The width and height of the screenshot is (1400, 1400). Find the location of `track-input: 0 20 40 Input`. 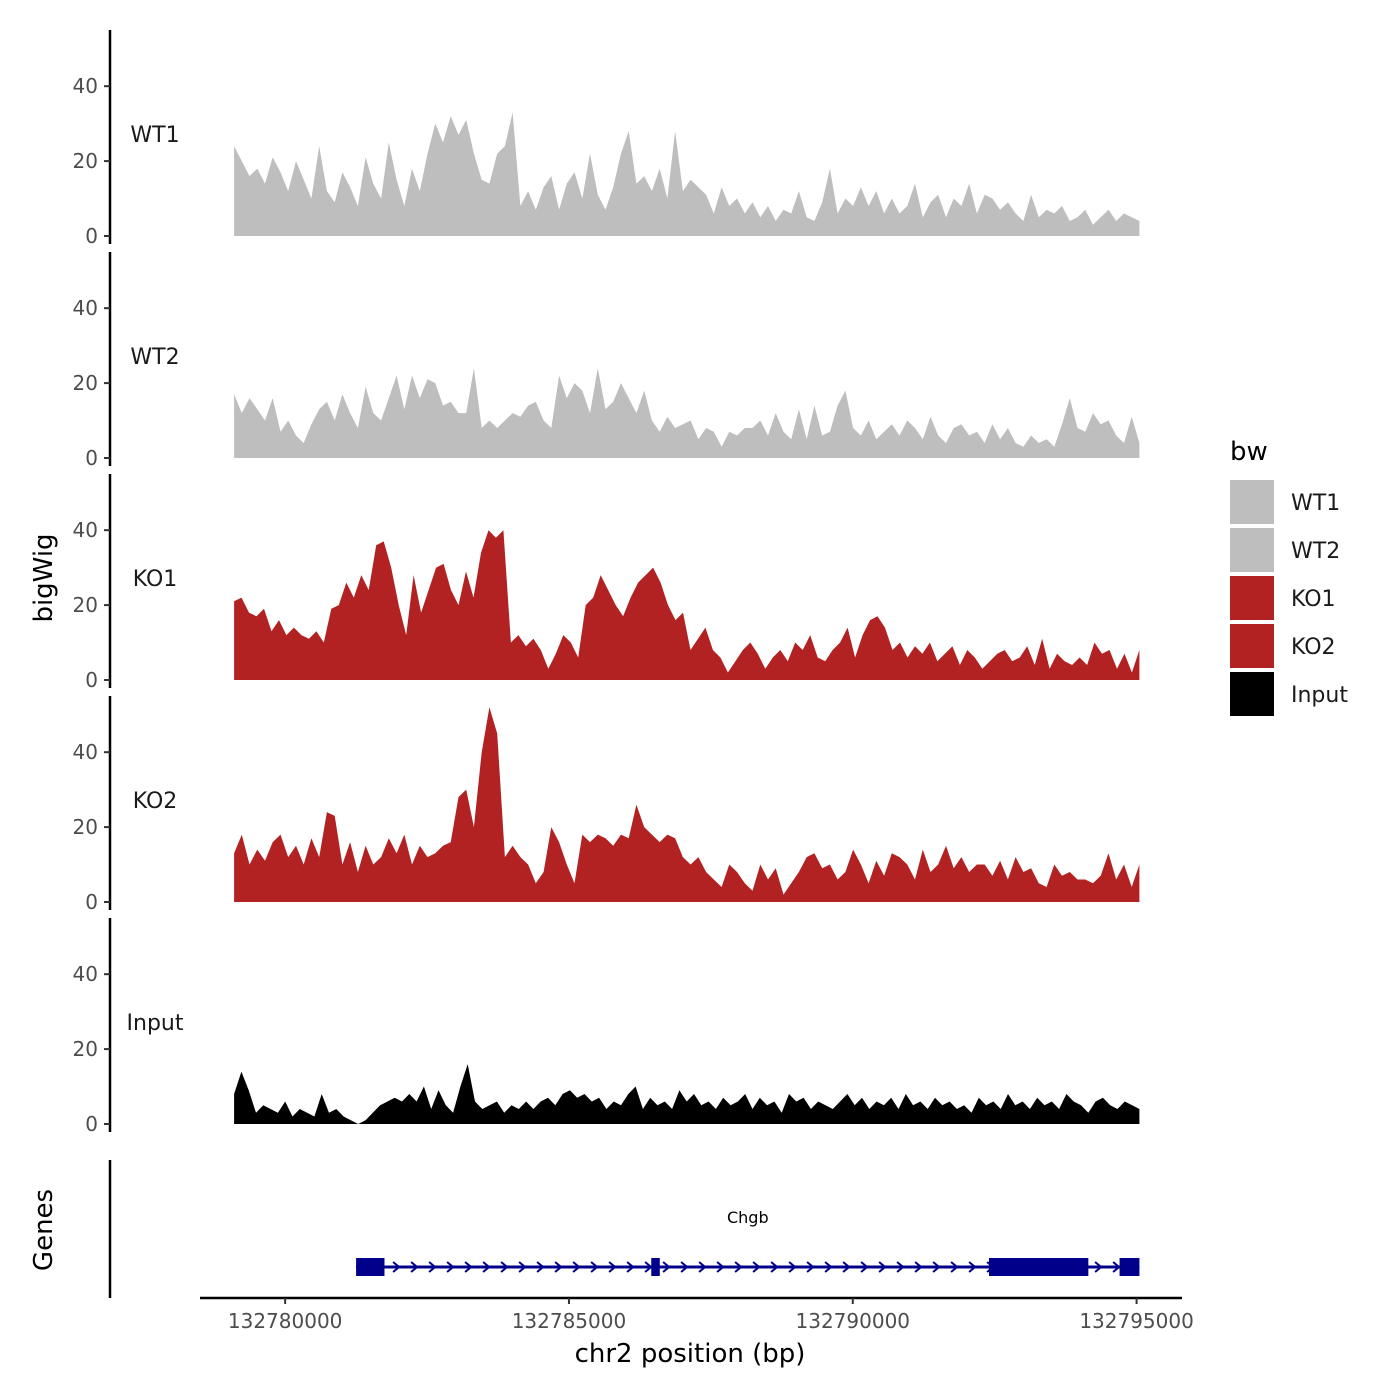

track-input: 0 20 40 Input is located at coordinates (606, 1027).